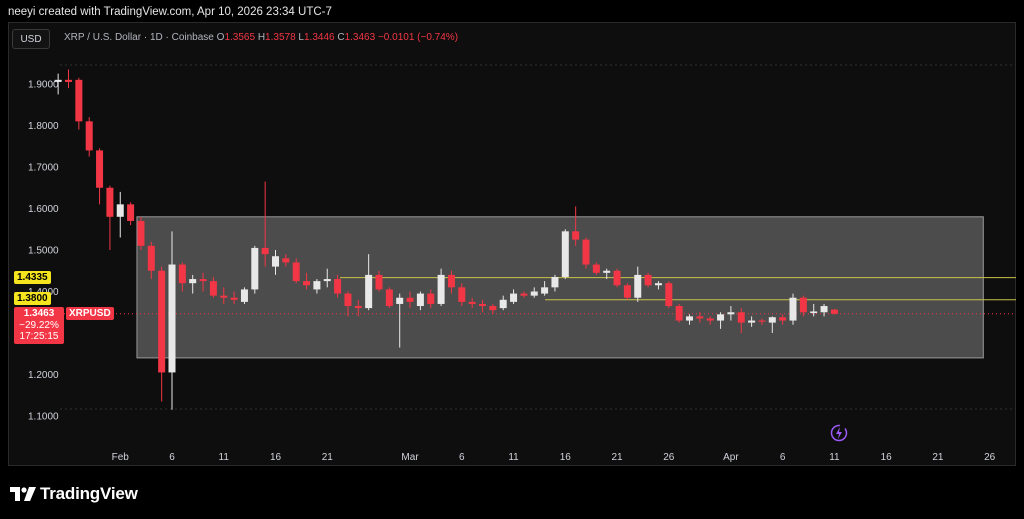 The height and width of the screenshot is (519, 1024). I want to click on low-value: 1.3446, so click(319, 37).